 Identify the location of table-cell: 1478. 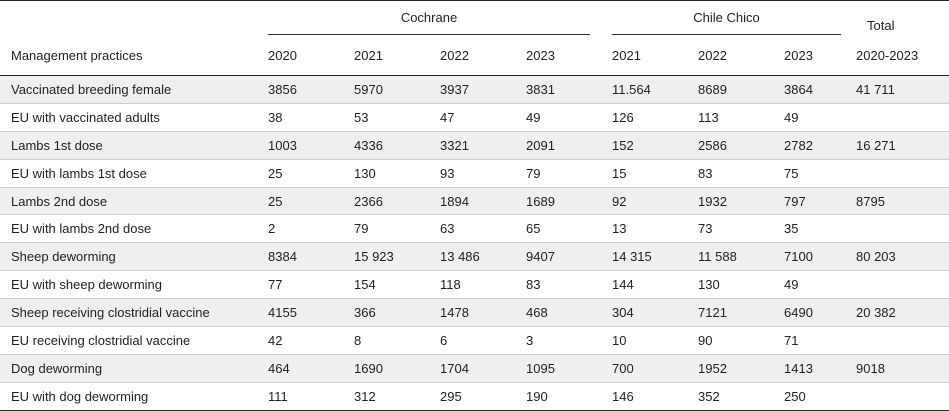
(472, 313).